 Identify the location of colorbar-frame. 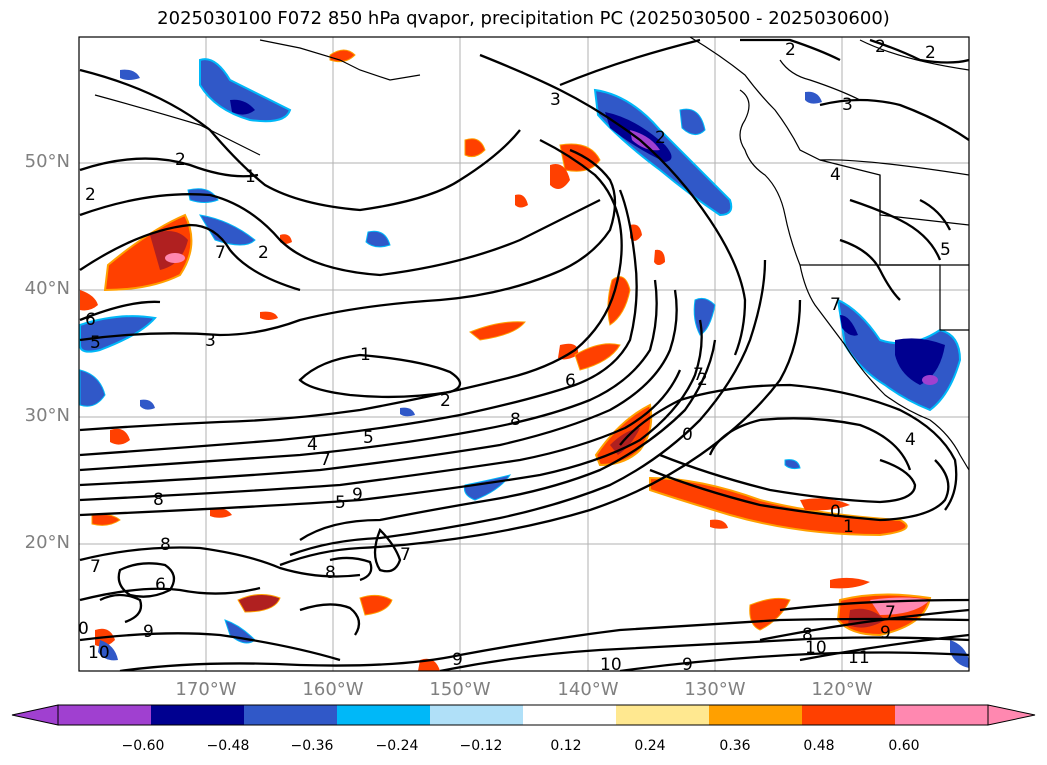
(523, 715).